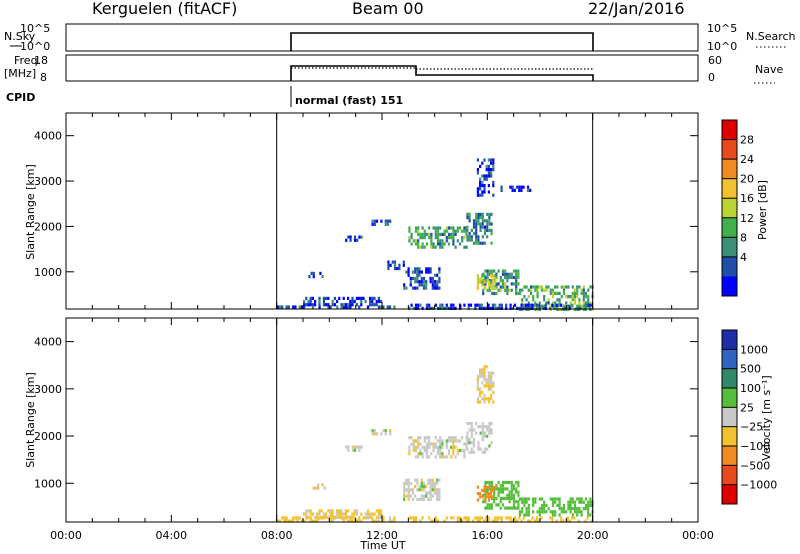 This screenshot has width=800, height=554. I want to click on colorbar-tick-label: −100, so click(755, 446).